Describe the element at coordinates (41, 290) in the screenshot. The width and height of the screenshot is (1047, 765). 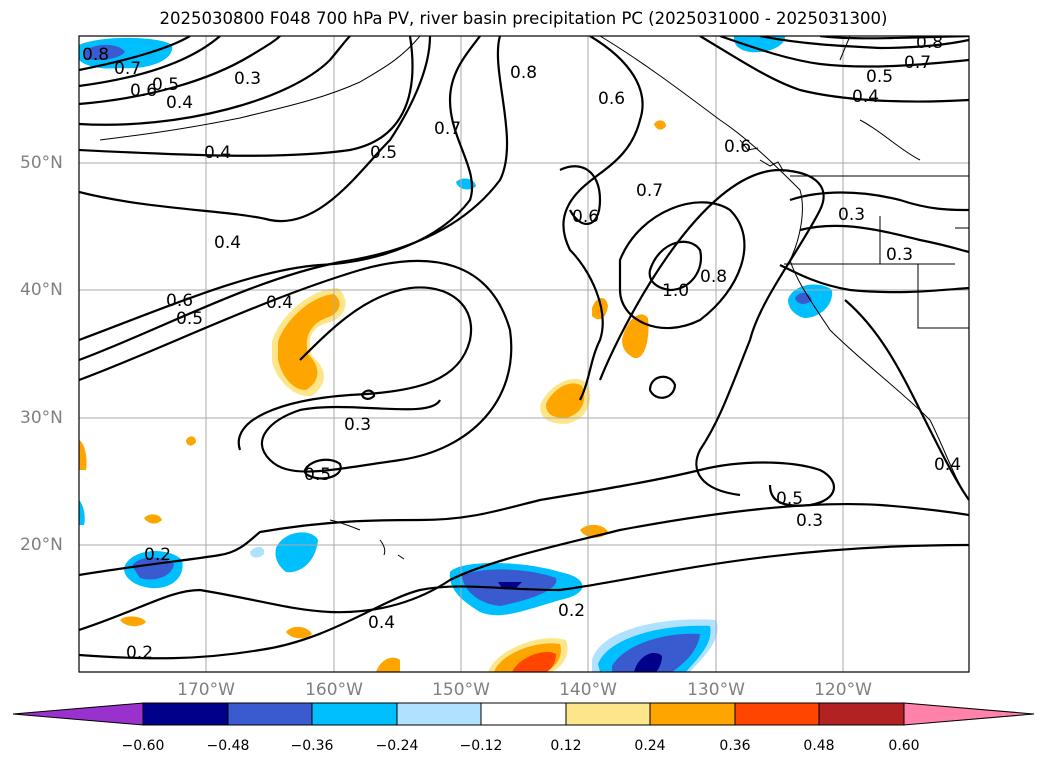
I see `lat-tick-label: 40°N` at that location.